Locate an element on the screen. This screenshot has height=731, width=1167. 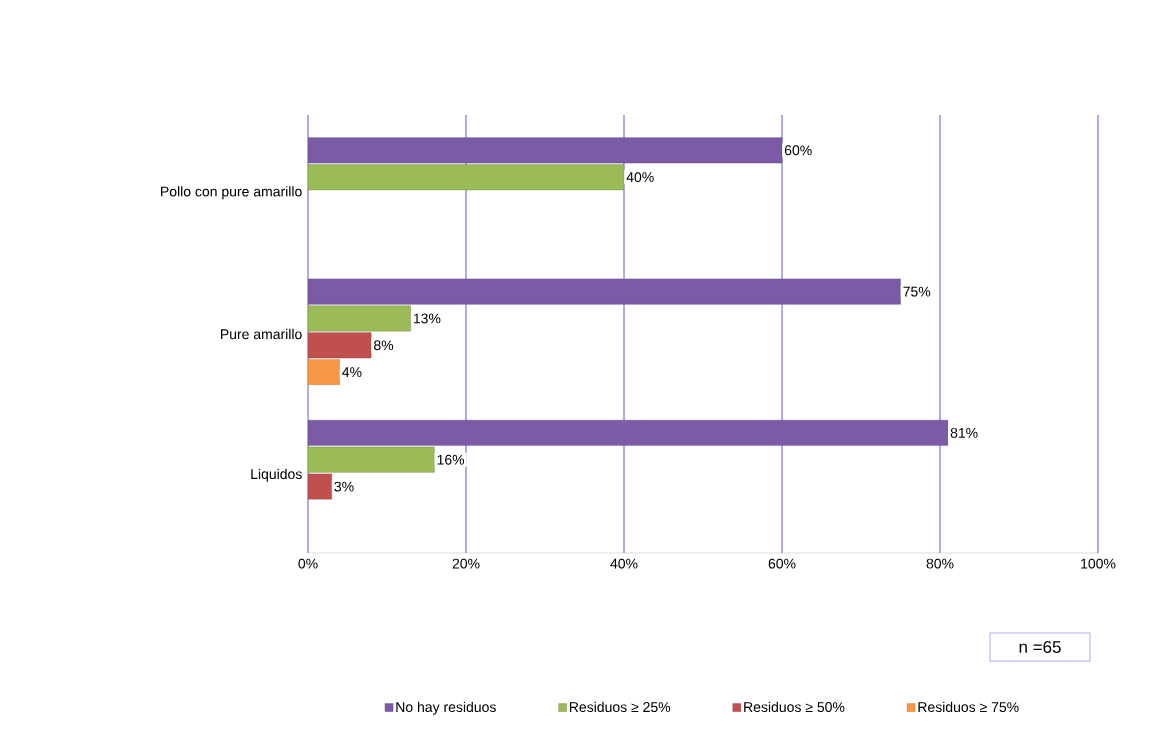
legend-label: Residuos ≥ 75% is located at coordinates (968, 707).